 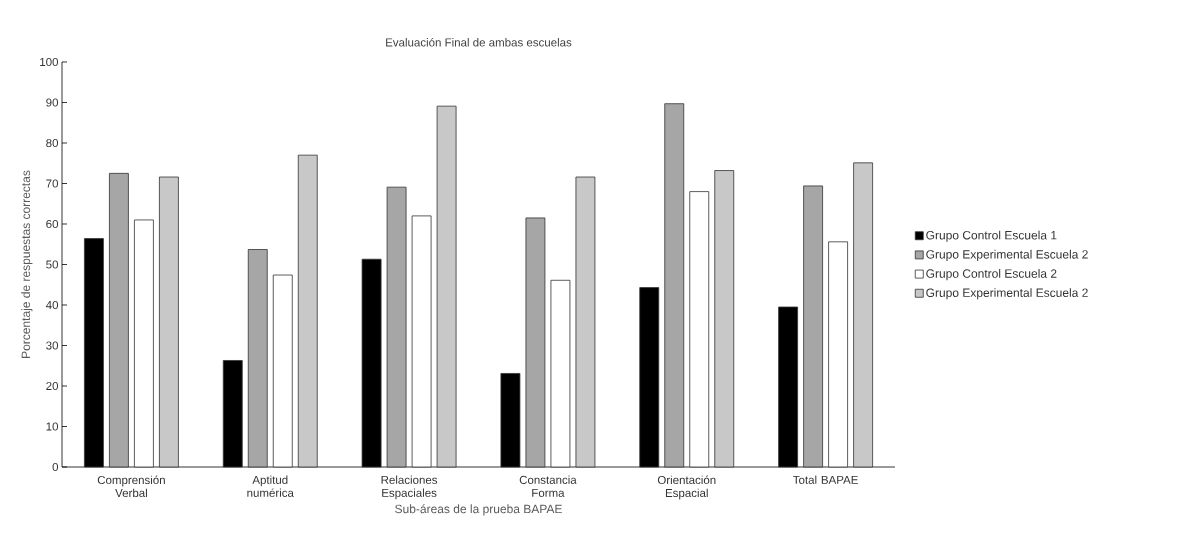 I want to click on legend-label: Grupo Control Escuela 2, so click(x=991, y=274).